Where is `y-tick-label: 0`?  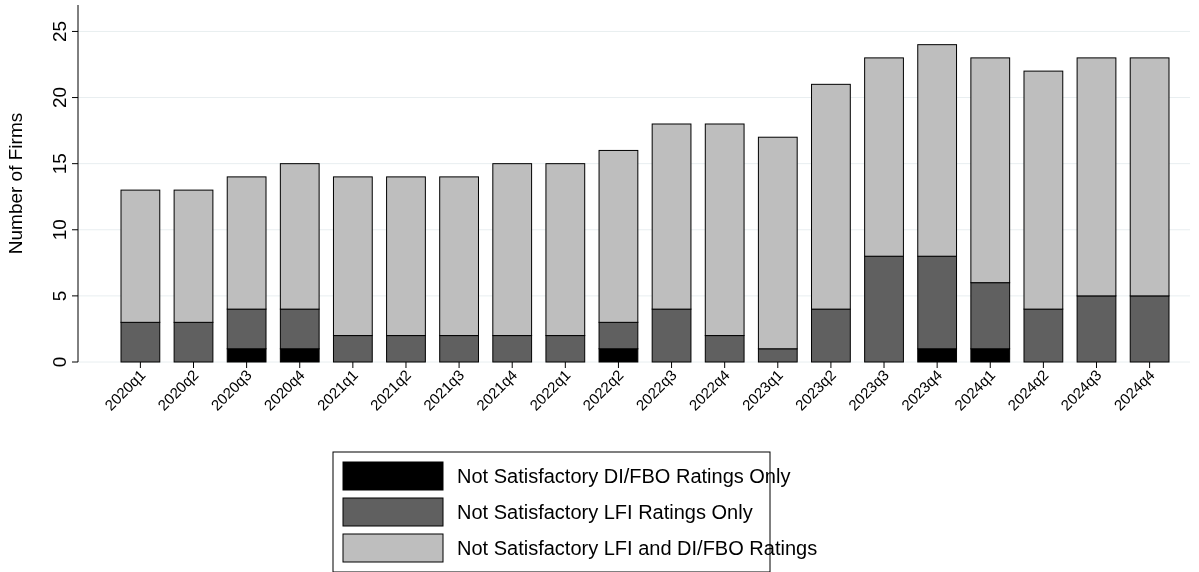 y-tick-label: 0 is located at coordinates (59, 362).